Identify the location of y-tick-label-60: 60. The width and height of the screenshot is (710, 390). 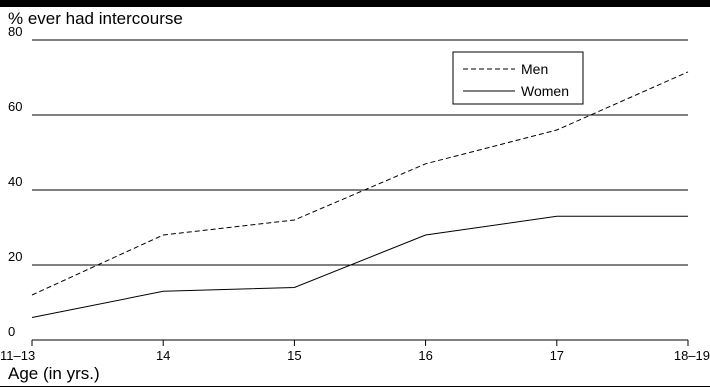
(15, 106).